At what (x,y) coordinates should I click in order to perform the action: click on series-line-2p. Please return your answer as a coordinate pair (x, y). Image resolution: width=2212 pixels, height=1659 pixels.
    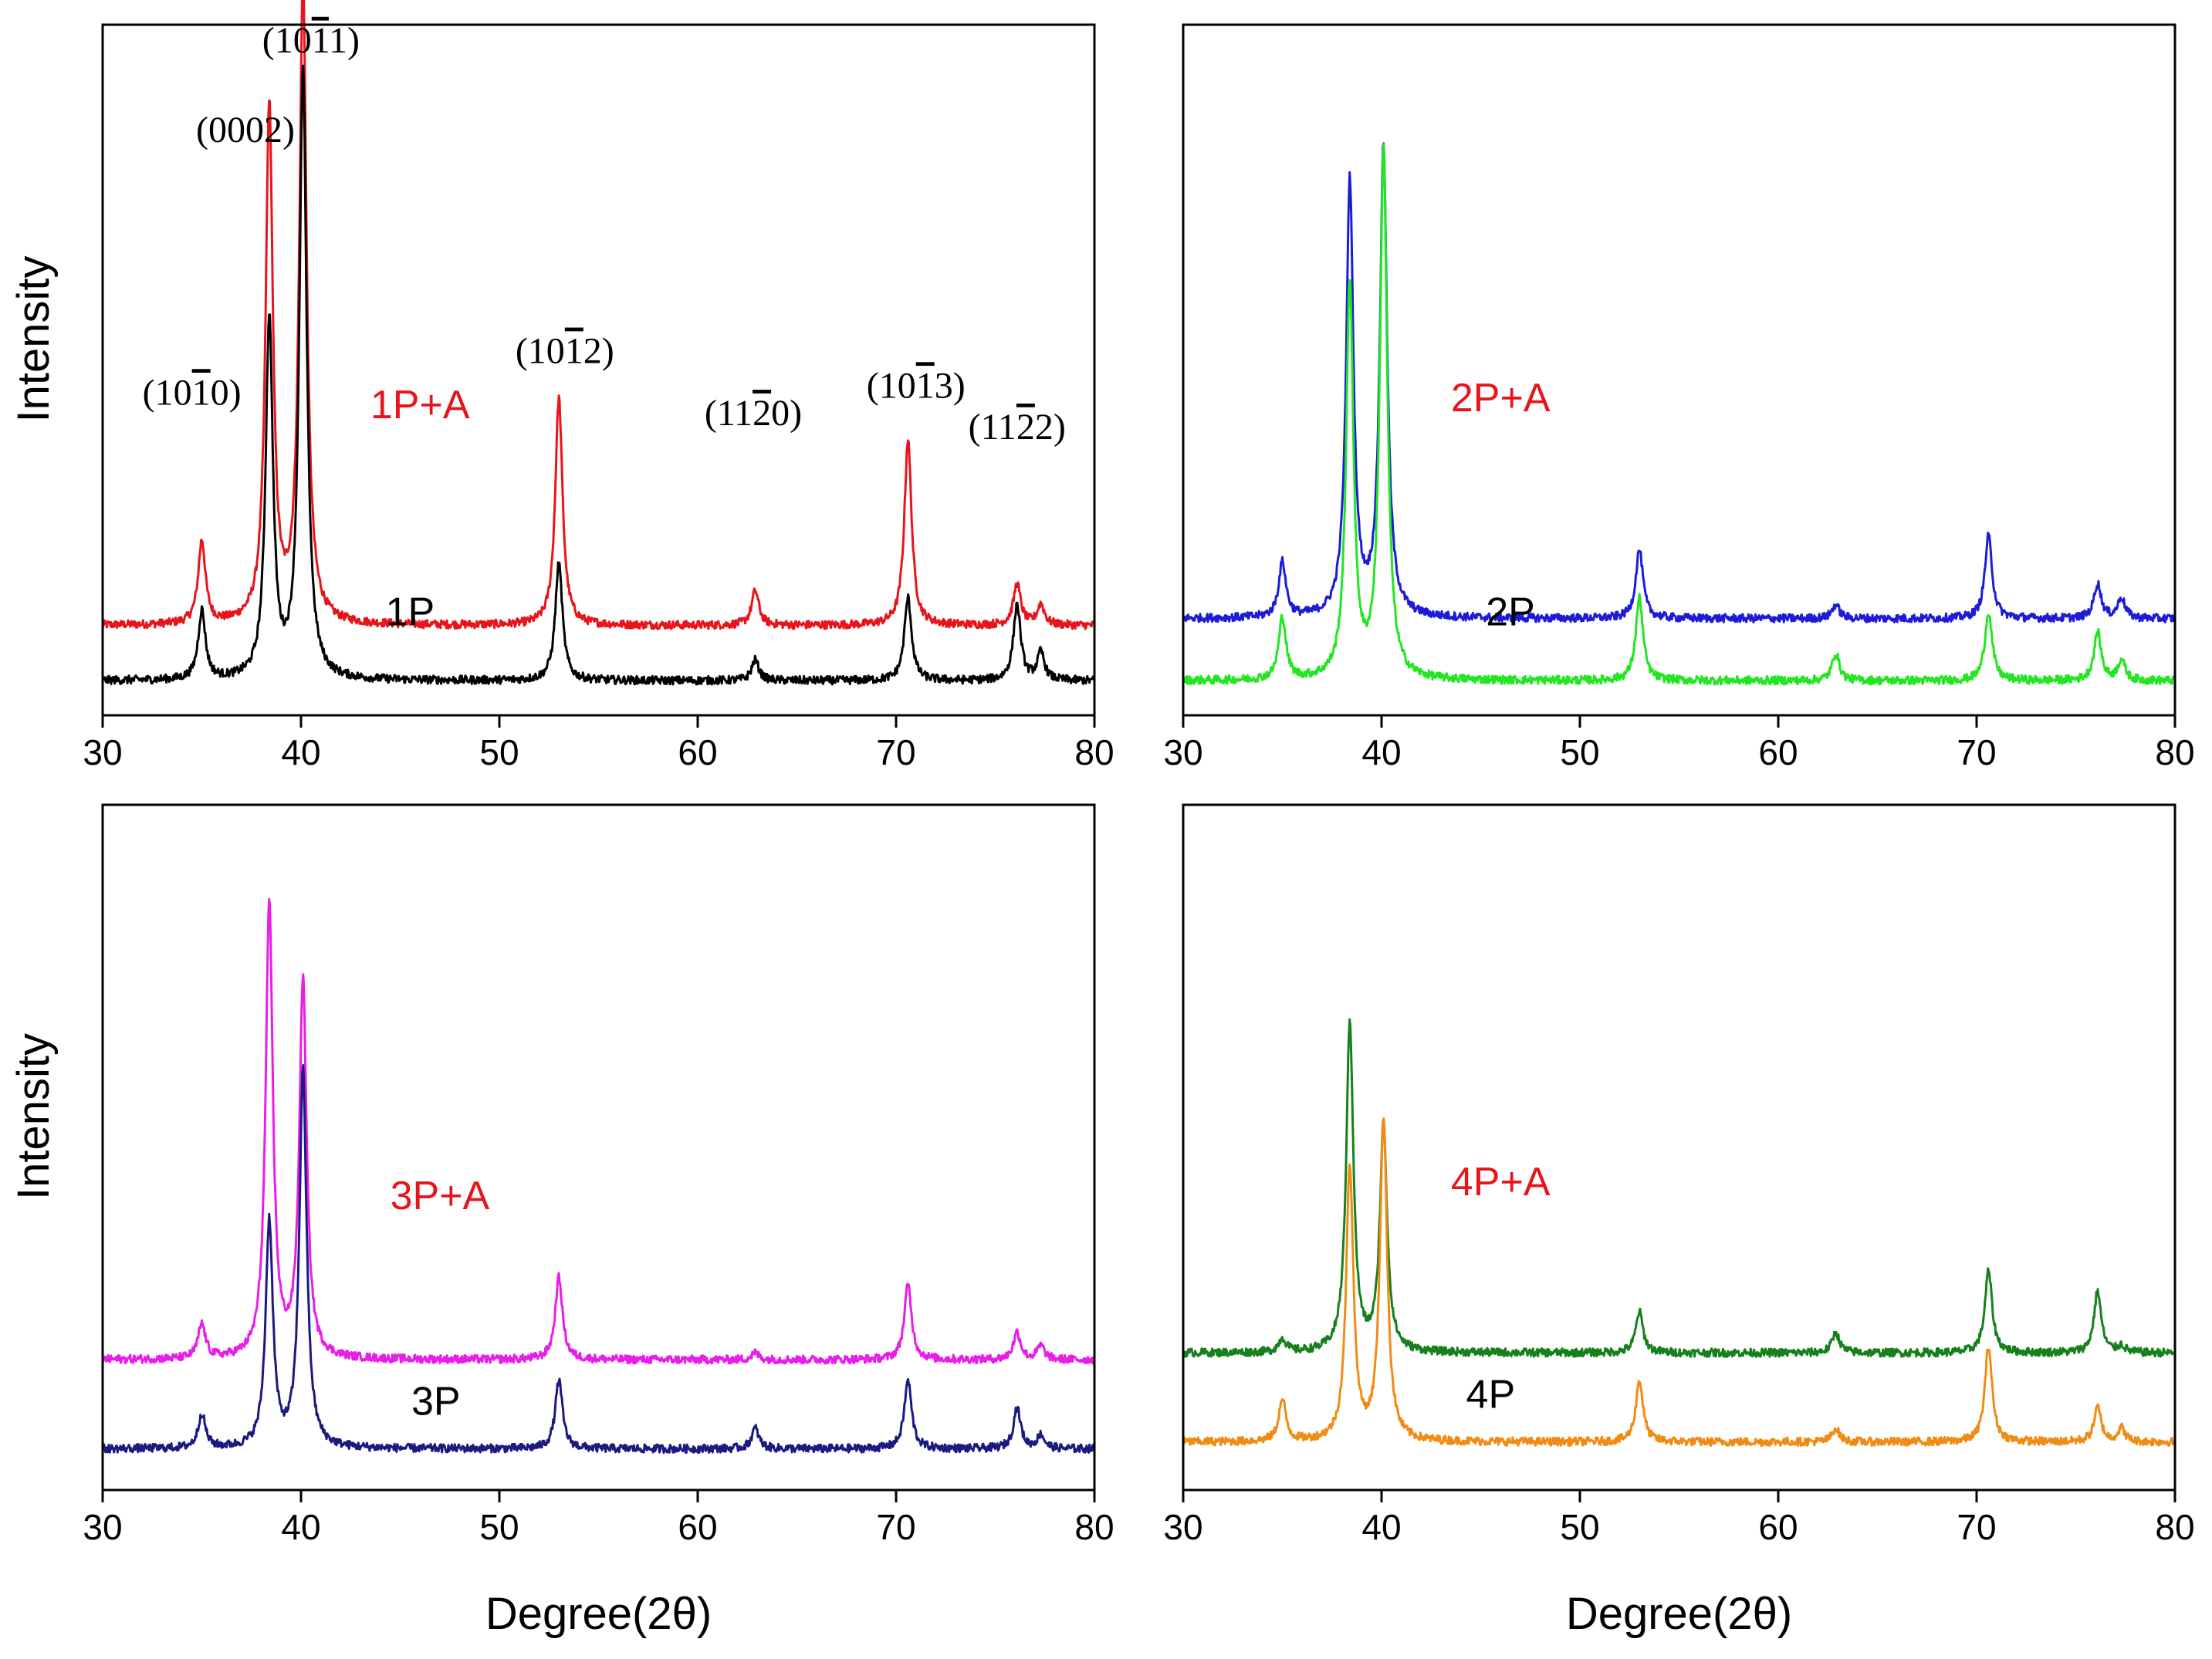
    Looking at the image, I should click on (1679, 414).